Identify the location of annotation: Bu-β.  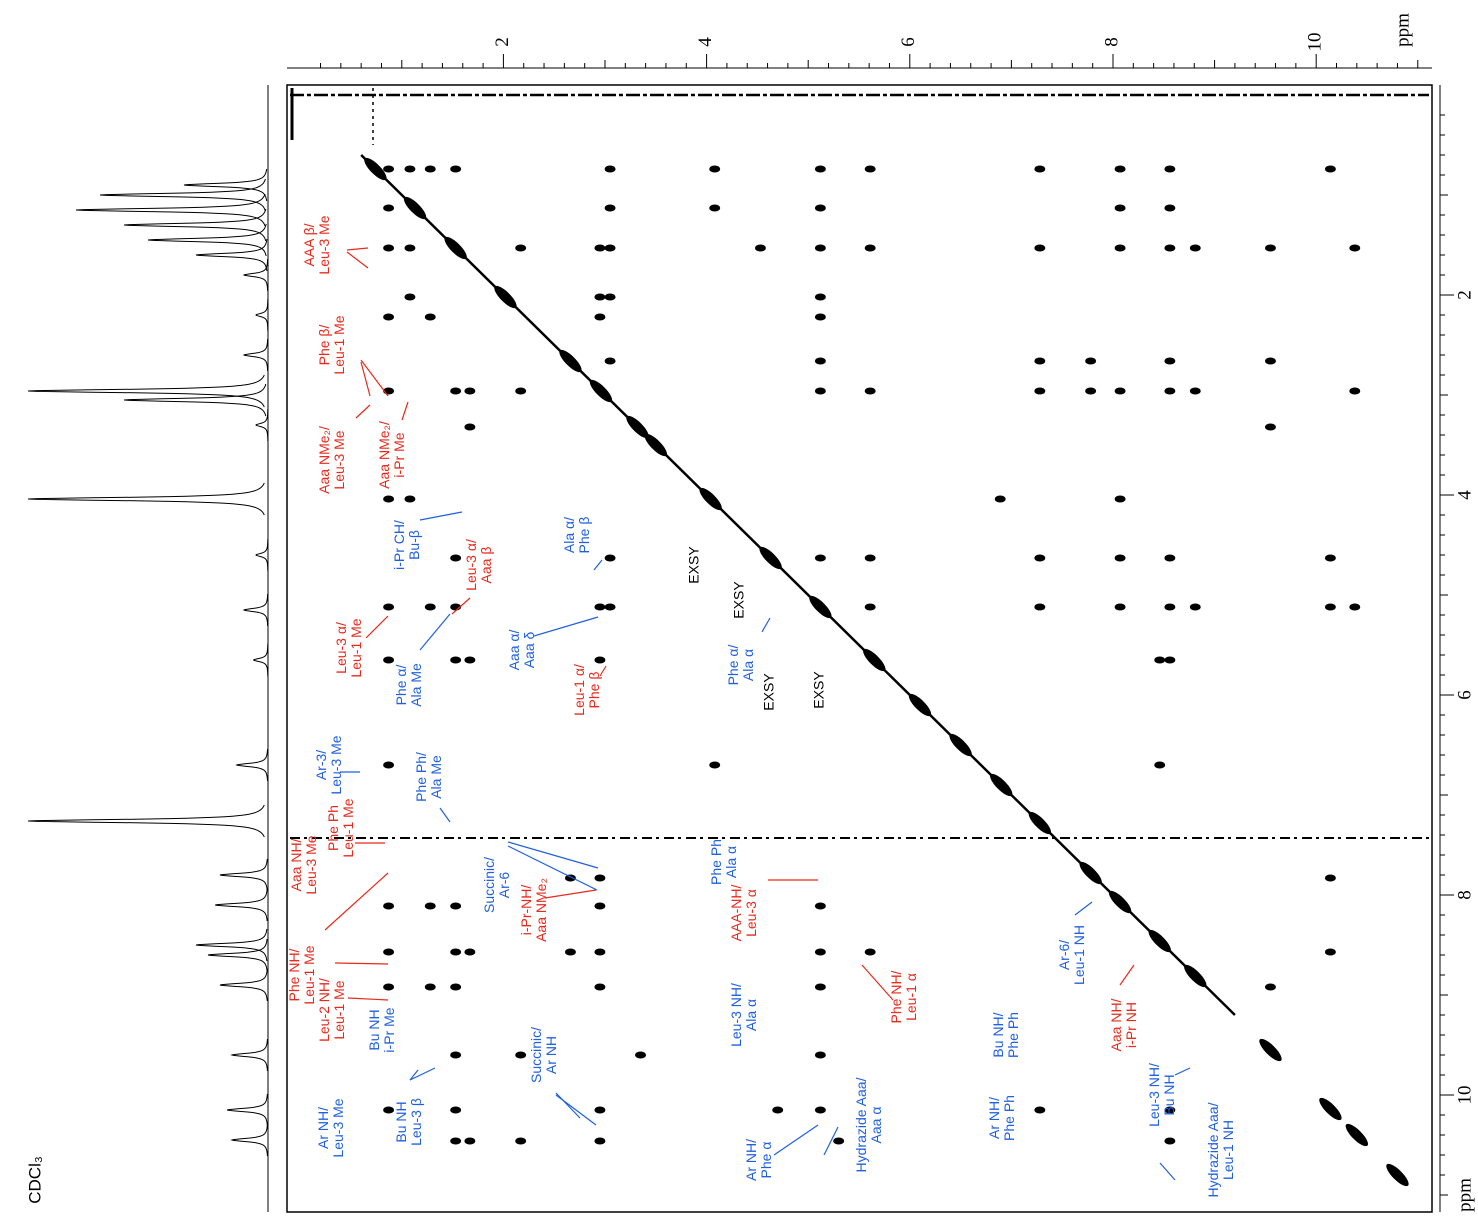
(414, 545).